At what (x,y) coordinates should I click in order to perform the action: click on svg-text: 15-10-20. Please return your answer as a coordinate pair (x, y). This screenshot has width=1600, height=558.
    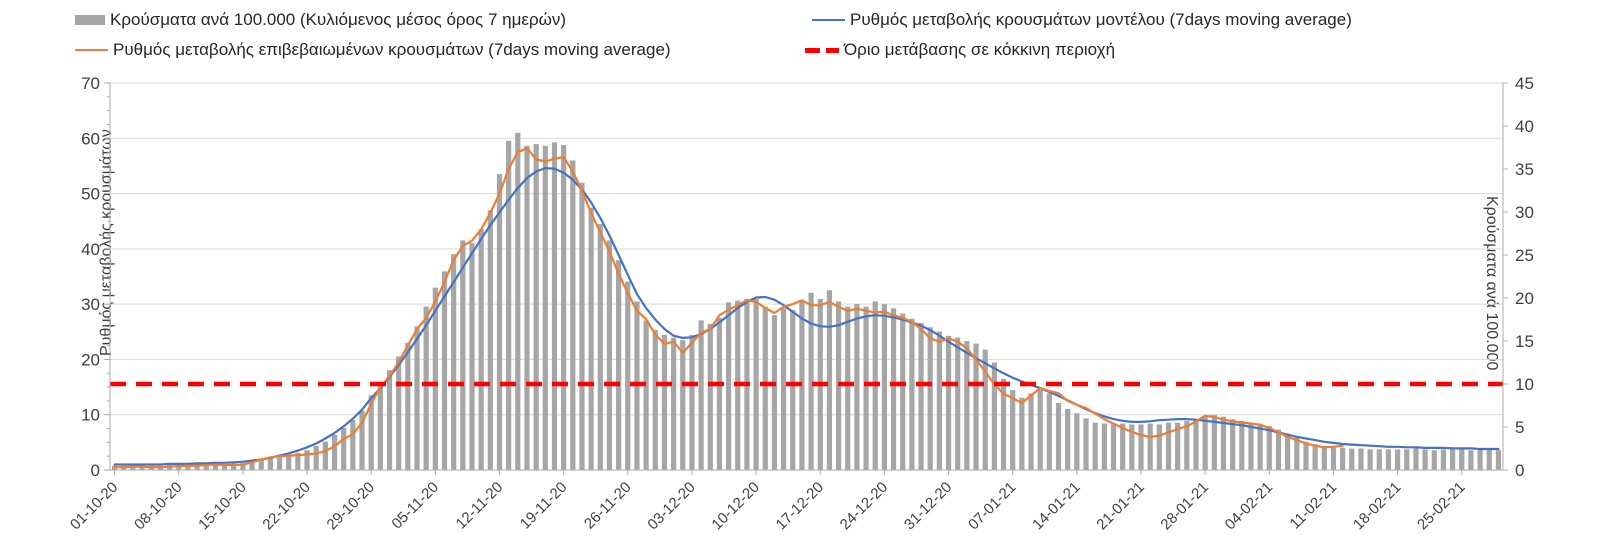
    Looking at the image, I should click on (222, 506).